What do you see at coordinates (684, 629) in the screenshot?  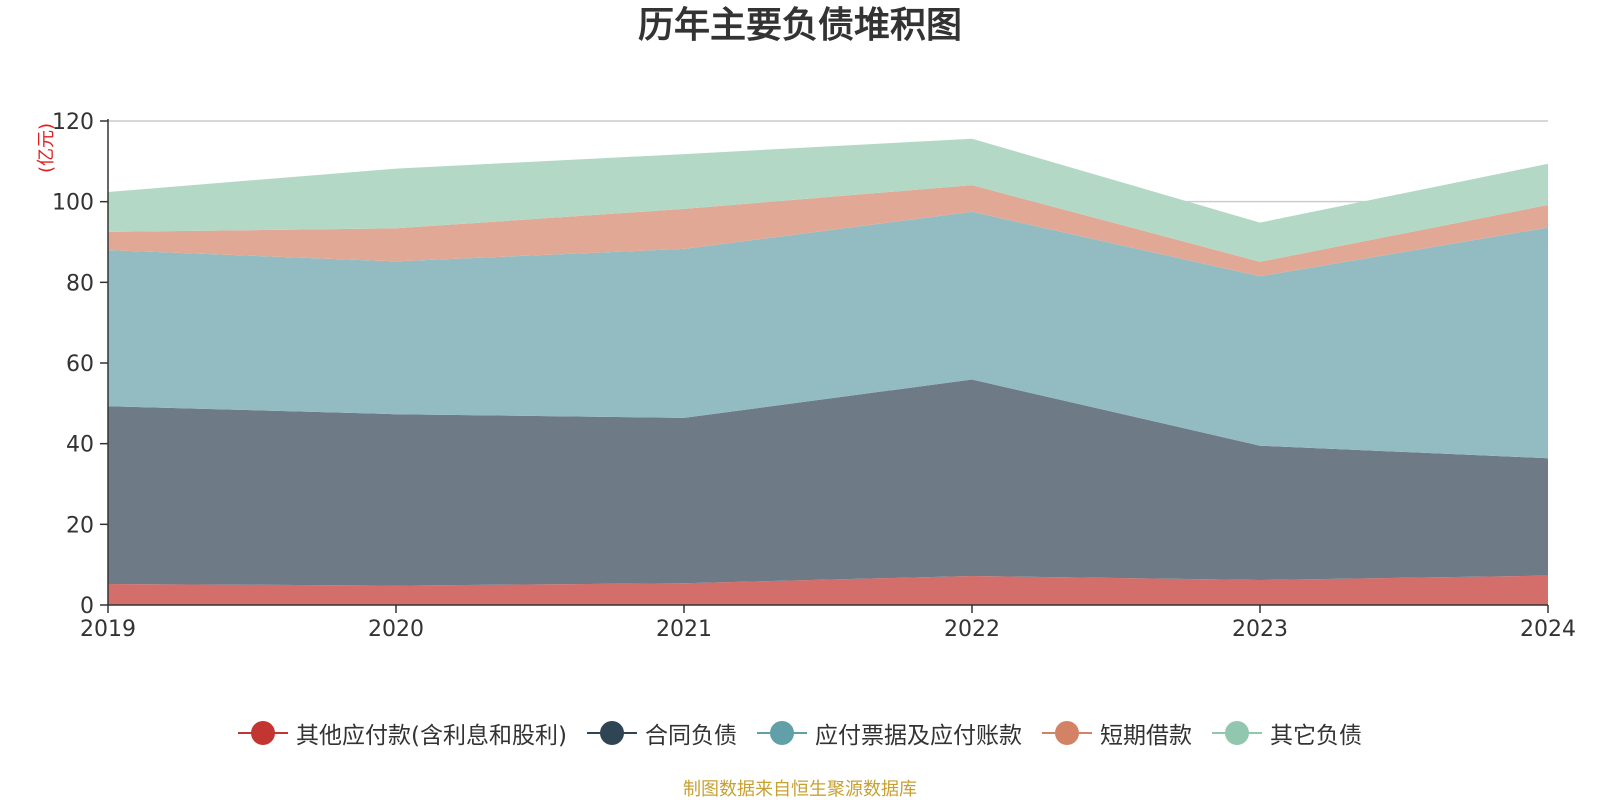 I see `x-tick-label: 2021` at bounding box center [684, 629].